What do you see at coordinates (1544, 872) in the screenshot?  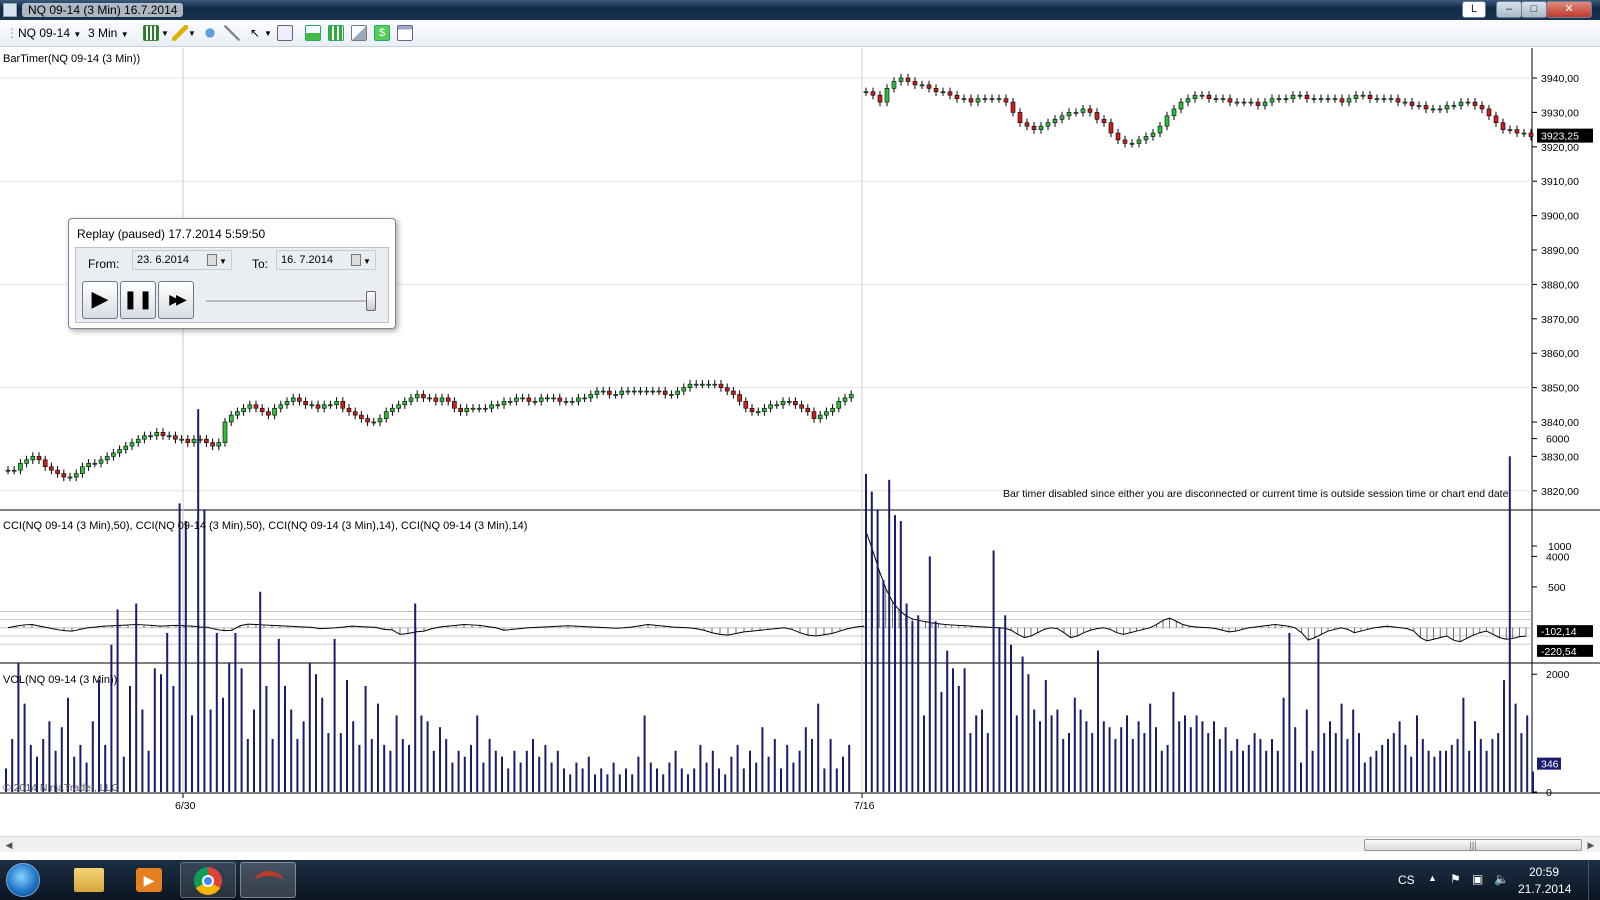 I see `clock-time: 20:59` at bounding box center [1544, 872].